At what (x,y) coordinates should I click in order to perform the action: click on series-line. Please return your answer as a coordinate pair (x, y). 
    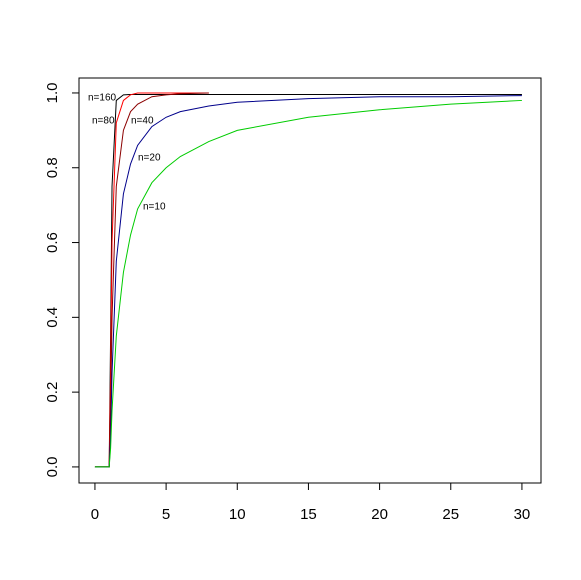
    Looking at the image, I should click on (151, 280).